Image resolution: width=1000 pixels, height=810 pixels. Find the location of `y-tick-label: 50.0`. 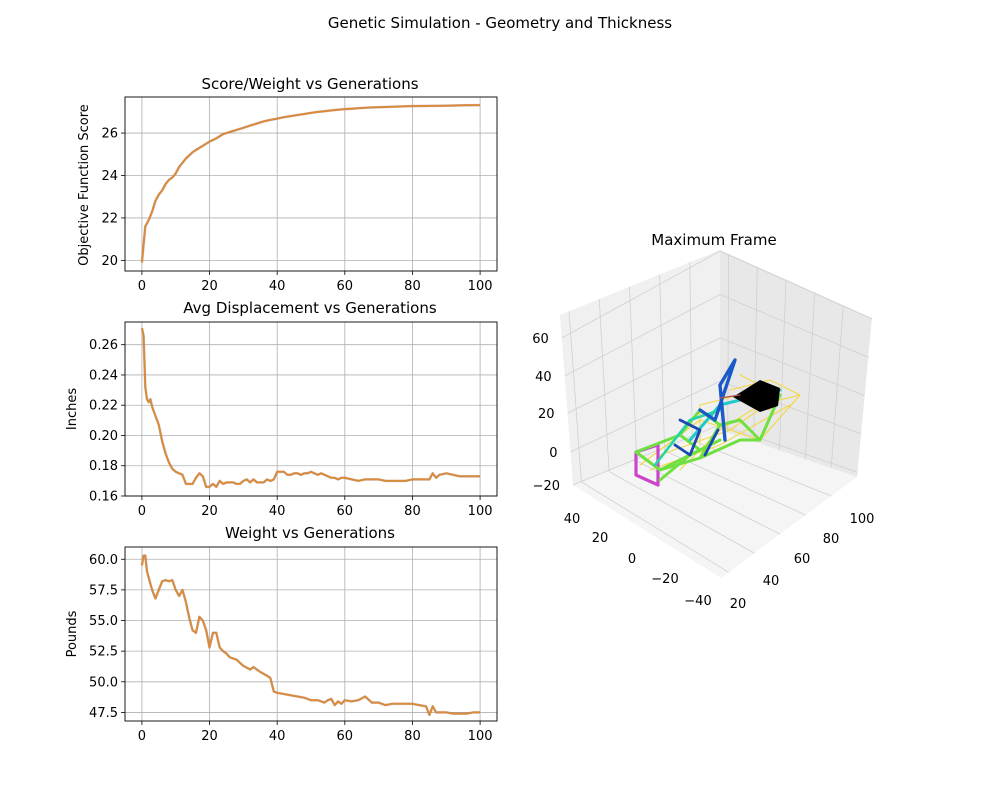

y-tick-label: 50.0 is located at coordinates (103, 682).